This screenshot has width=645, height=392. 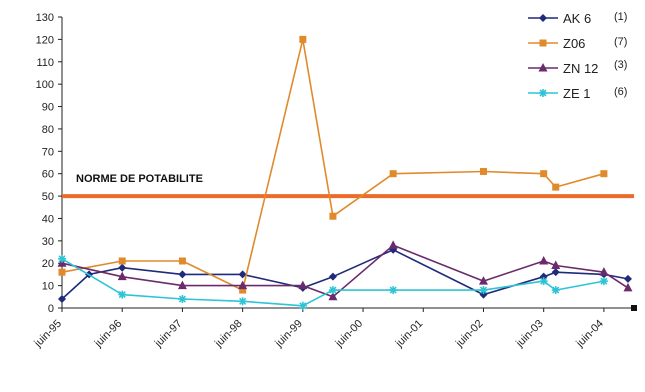 I want to click on legend-label-ak-6: AK 6, so click(x=577, y=18).